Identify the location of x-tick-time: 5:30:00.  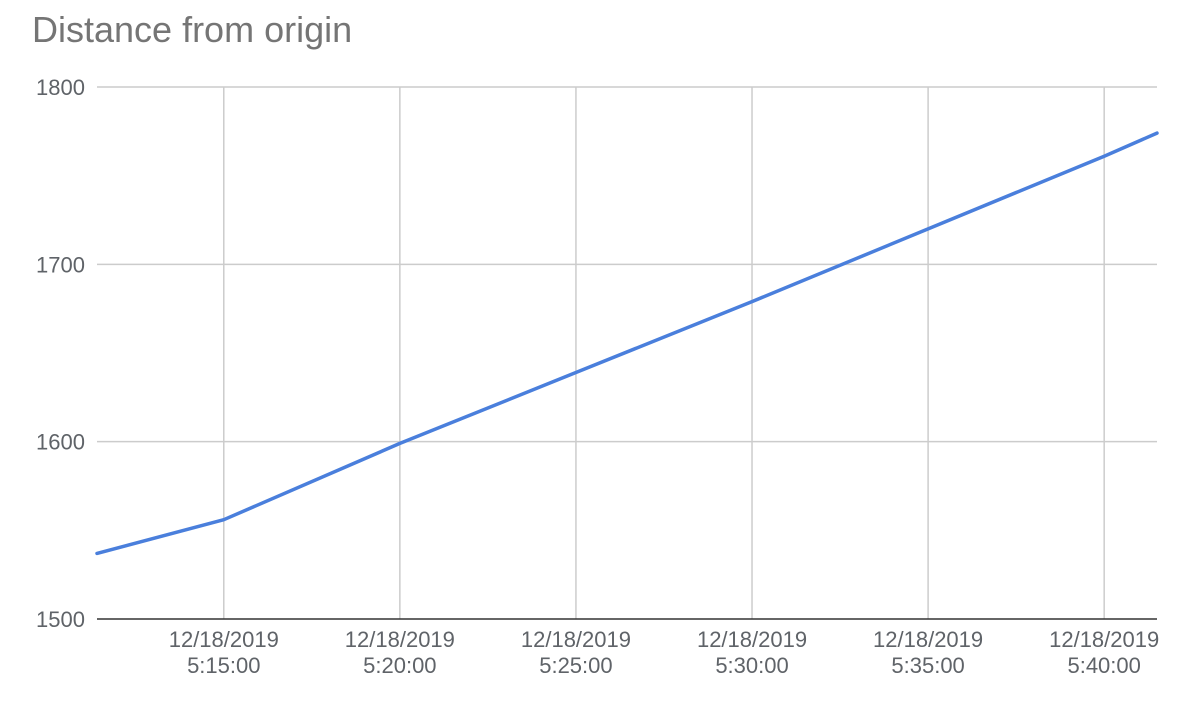
(751, 665).